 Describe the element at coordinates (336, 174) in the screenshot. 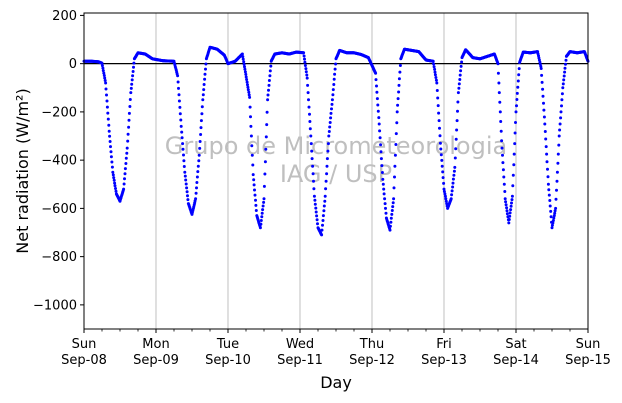

I see `watermark-line-2: IAG / USP` at that location.